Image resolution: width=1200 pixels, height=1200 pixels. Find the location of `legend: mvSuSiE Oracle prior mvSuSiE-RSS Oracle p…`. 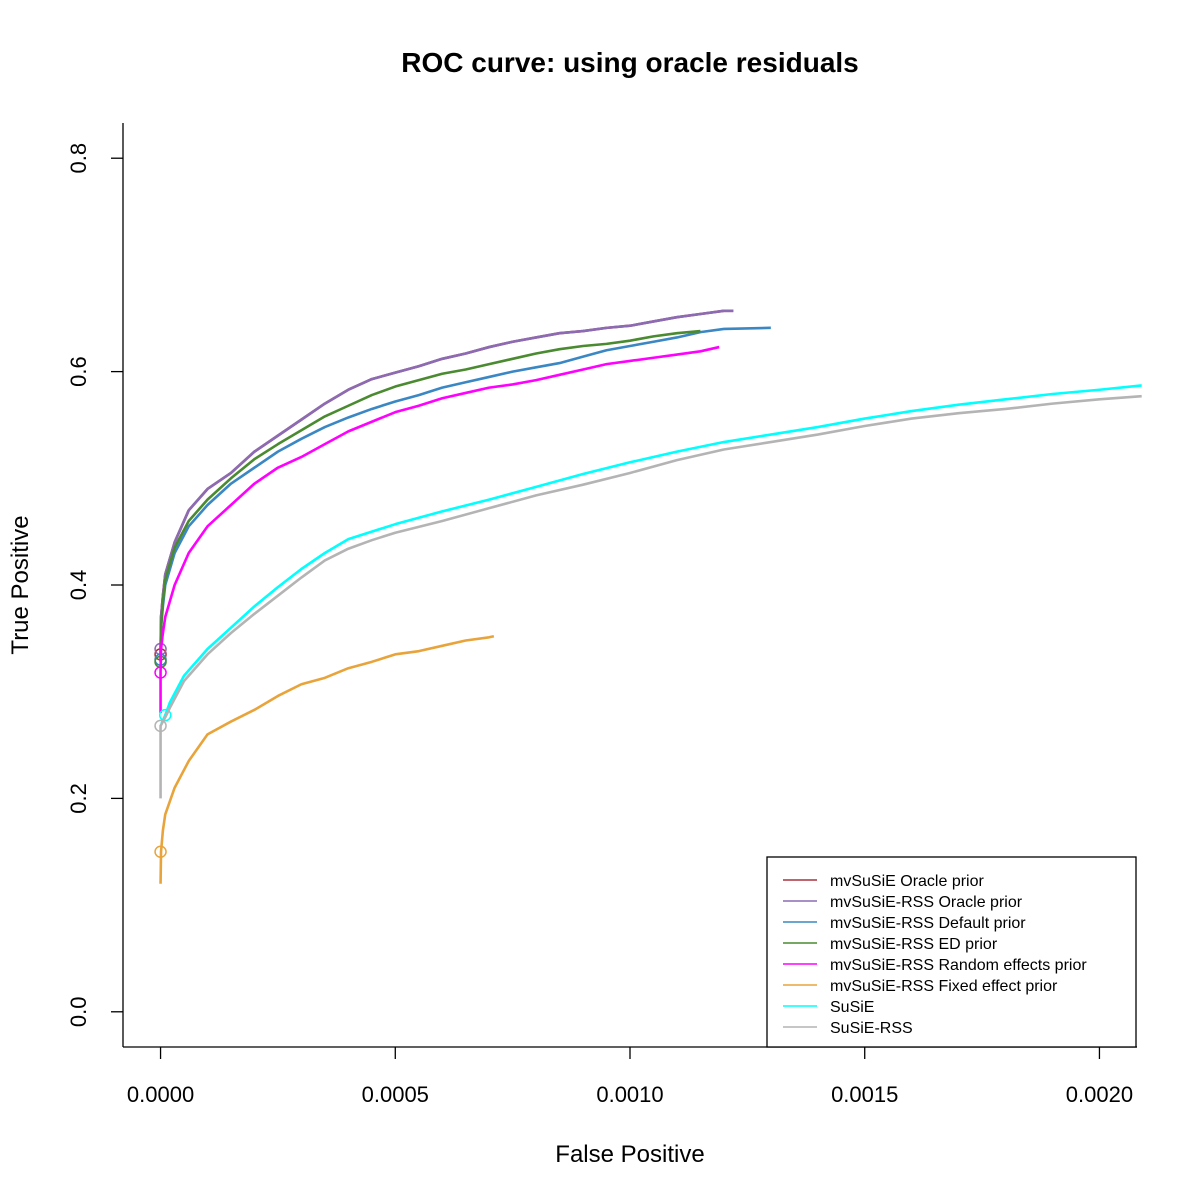

legend: mvSuSiE Oracle prior mvSuSiE-RSS Oracle p… is located at coordinates (951, 952).